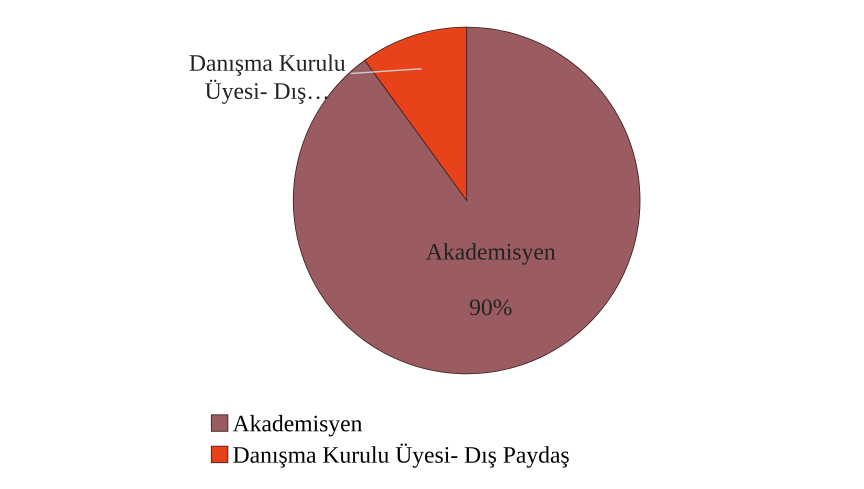 The width and height of the screenshot is (864, 489). Describe the element at coordinates (401, 455) in the screenshot. I see `legend-label: Danışma Kurulu Üyesi- Dış Paydaş` at that location.